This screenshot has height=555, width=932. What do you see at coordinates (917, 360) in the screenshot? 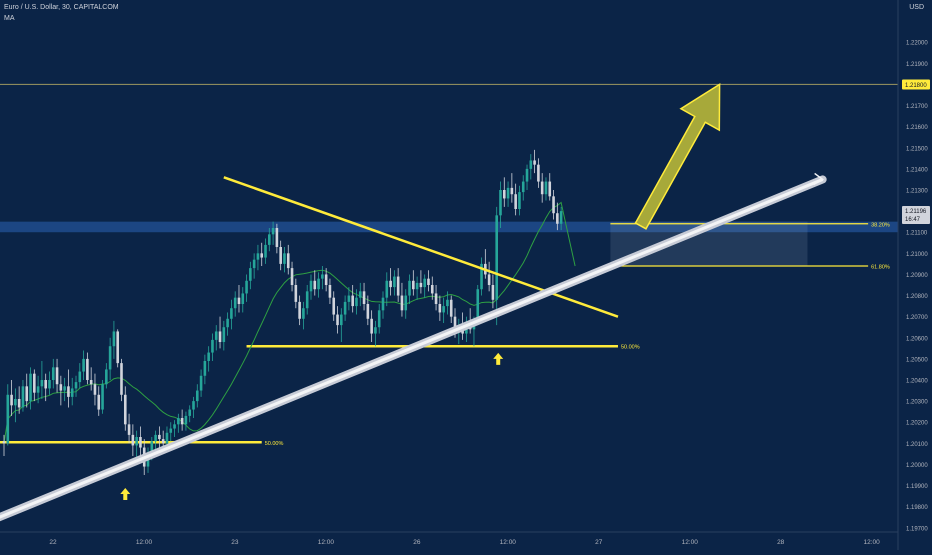
I see `y-tick-label: 1.20500` at bounding box center [917, 360].